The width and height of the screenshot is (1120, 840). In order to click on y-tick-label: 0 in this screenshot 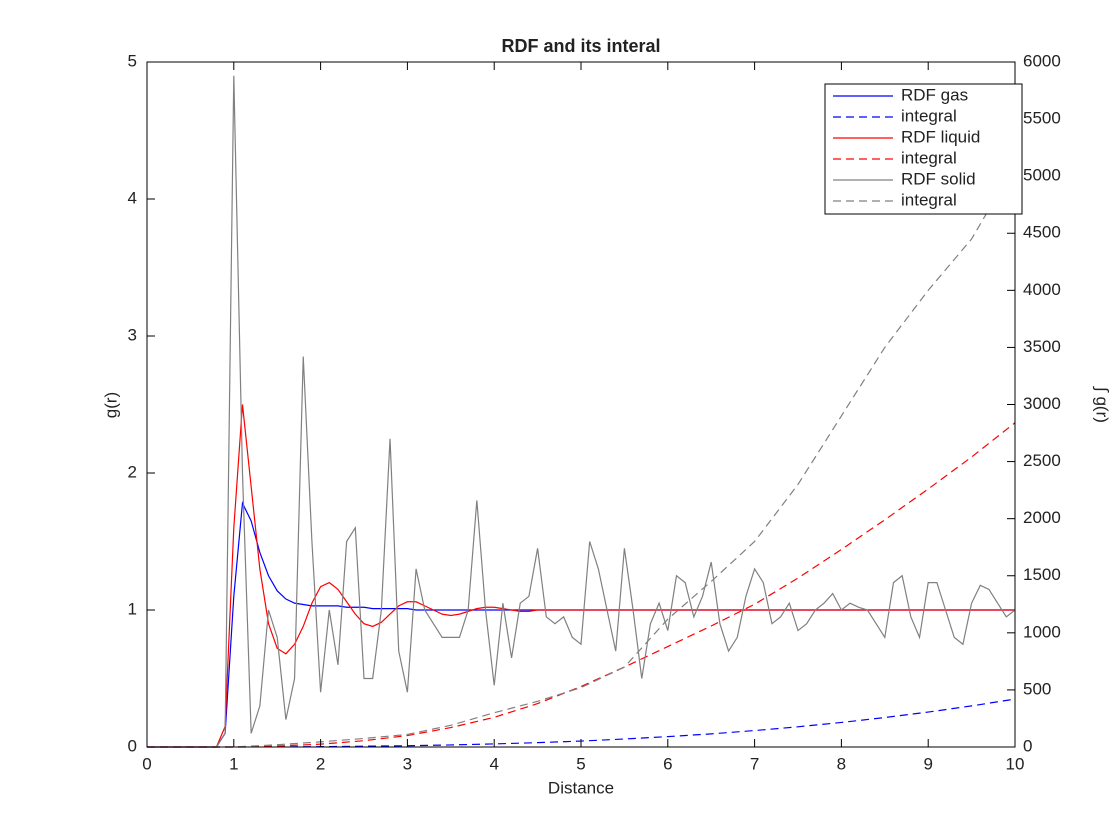, I will do `click(132, 745)`.